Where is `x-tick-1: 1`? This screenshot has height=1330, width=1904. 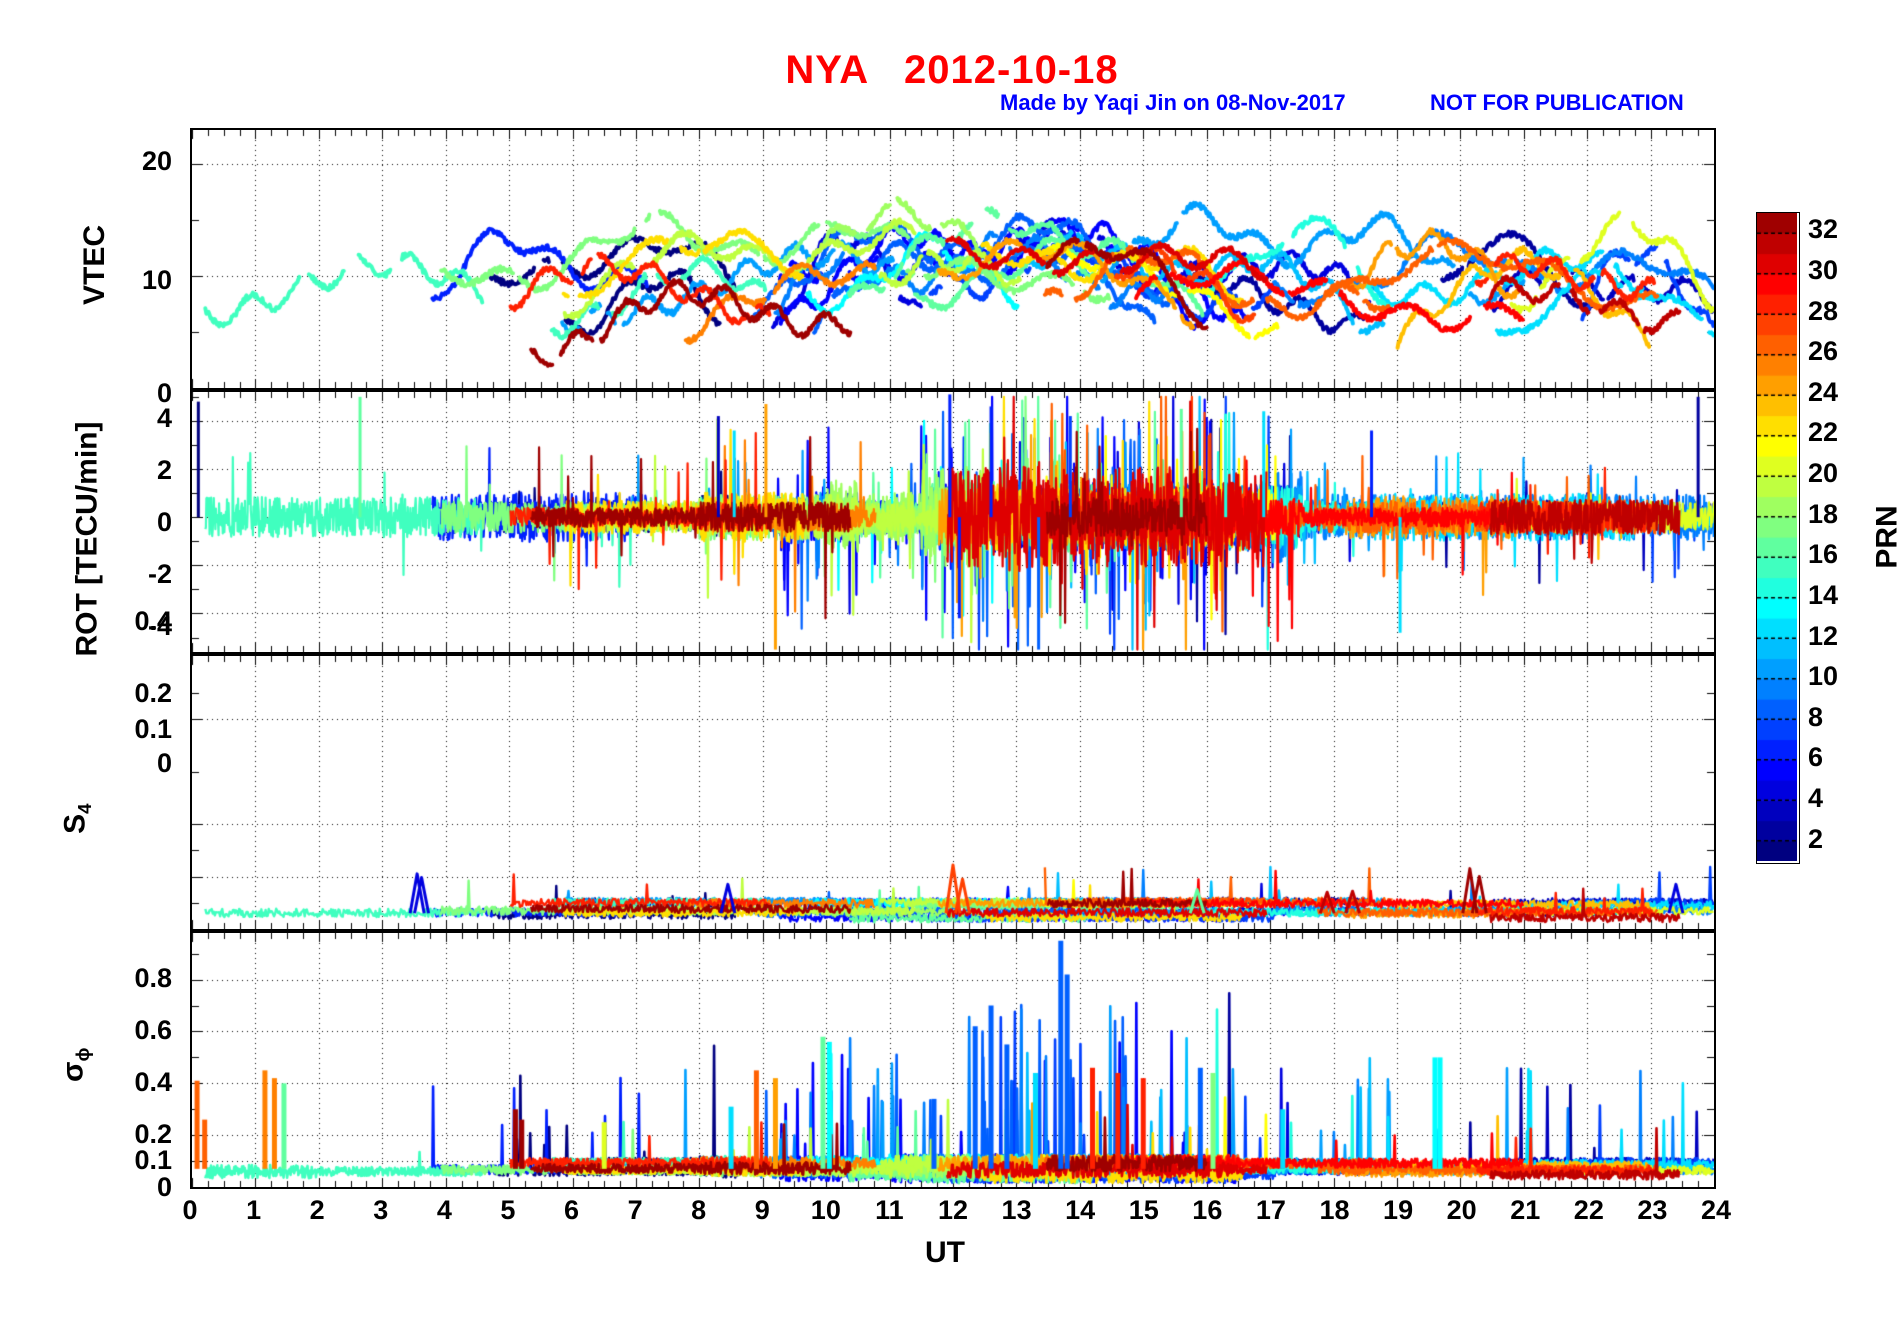
x-tick-1: 1 is located at coordinates (254, 1210).